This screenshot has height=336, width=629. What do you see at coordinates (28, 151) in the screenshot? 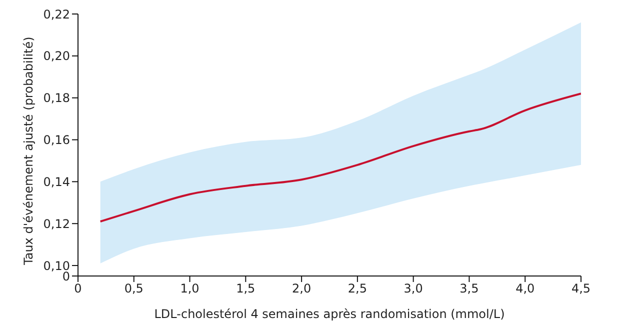
I see `y-axis-title: Taux d'événement ajusté (probabilité)` at bounding box center [28, 151].